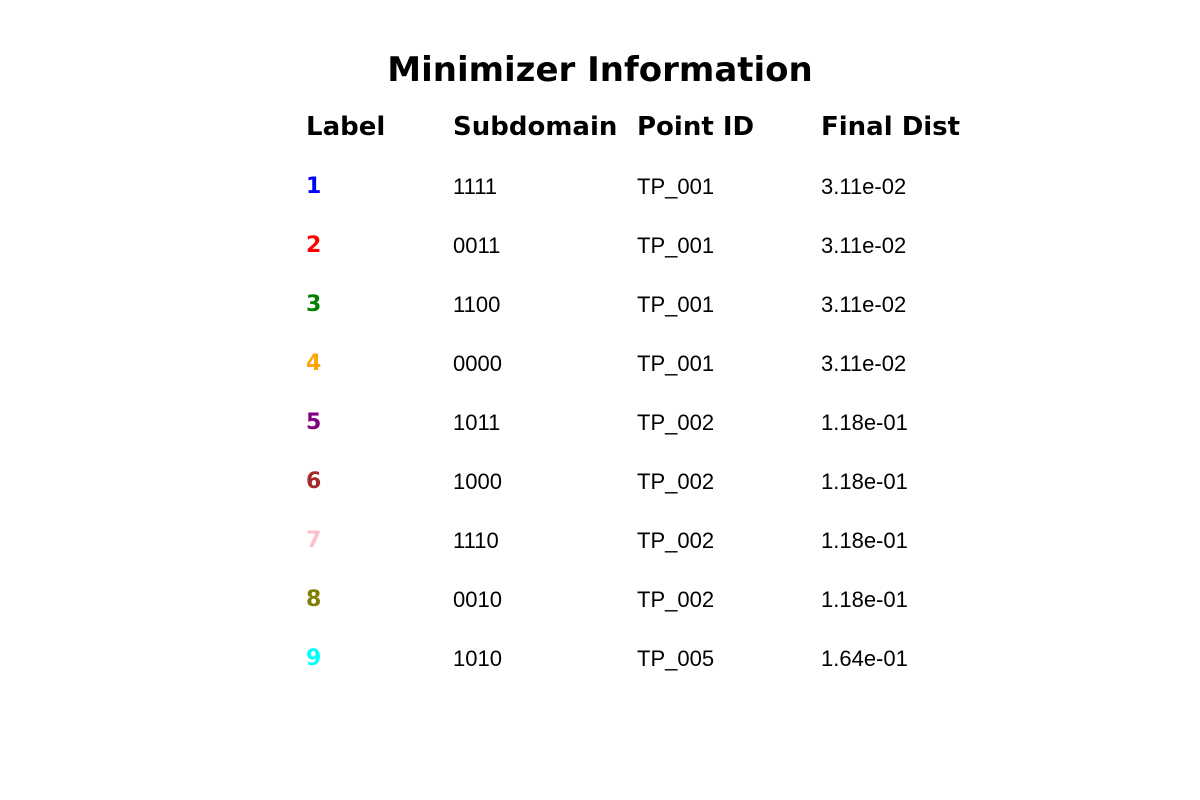 The height and width of the screenshot is (800, 1200). Describe the element at coordinates (676, 304) in the screenshot. I see `row-3-point-id: TP_001` at that location.